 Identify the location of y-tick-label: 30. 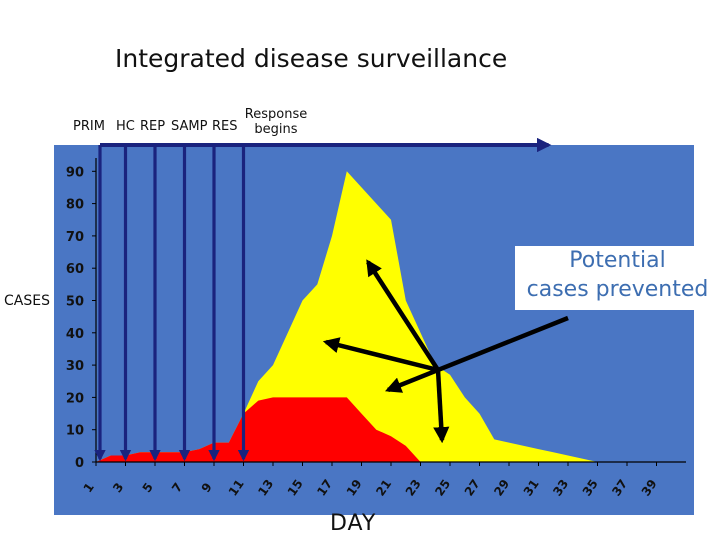
(75, 366).